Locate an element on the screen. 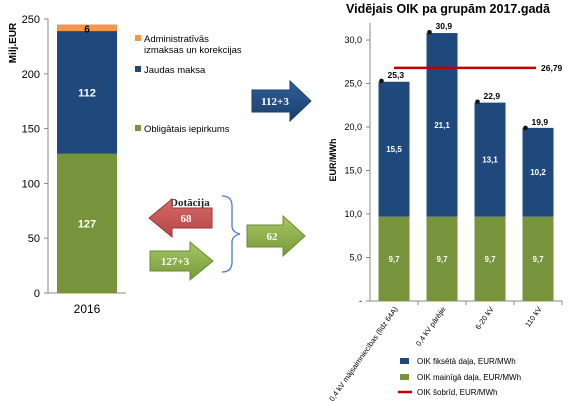  right-x-category-label: 110 kV is located at coordinates (533, 317).